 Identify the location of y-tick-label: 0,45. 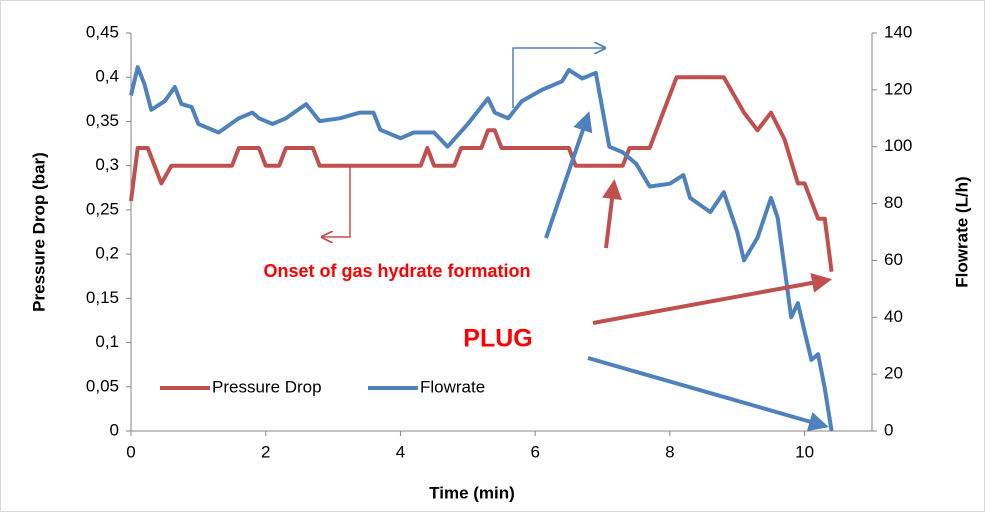
(102, 31).